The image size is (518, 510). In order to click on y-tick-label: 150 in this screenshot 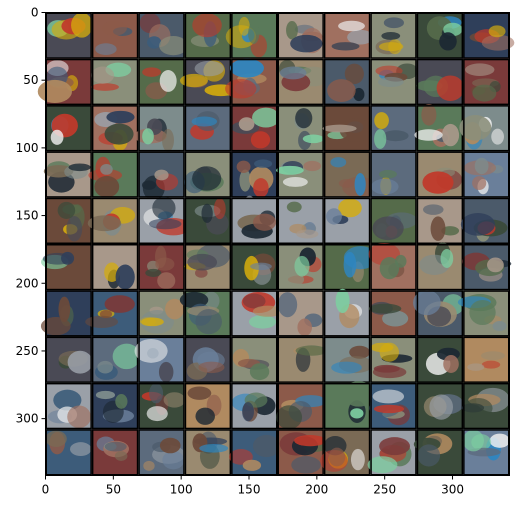, I will do `click(27, 216)`.